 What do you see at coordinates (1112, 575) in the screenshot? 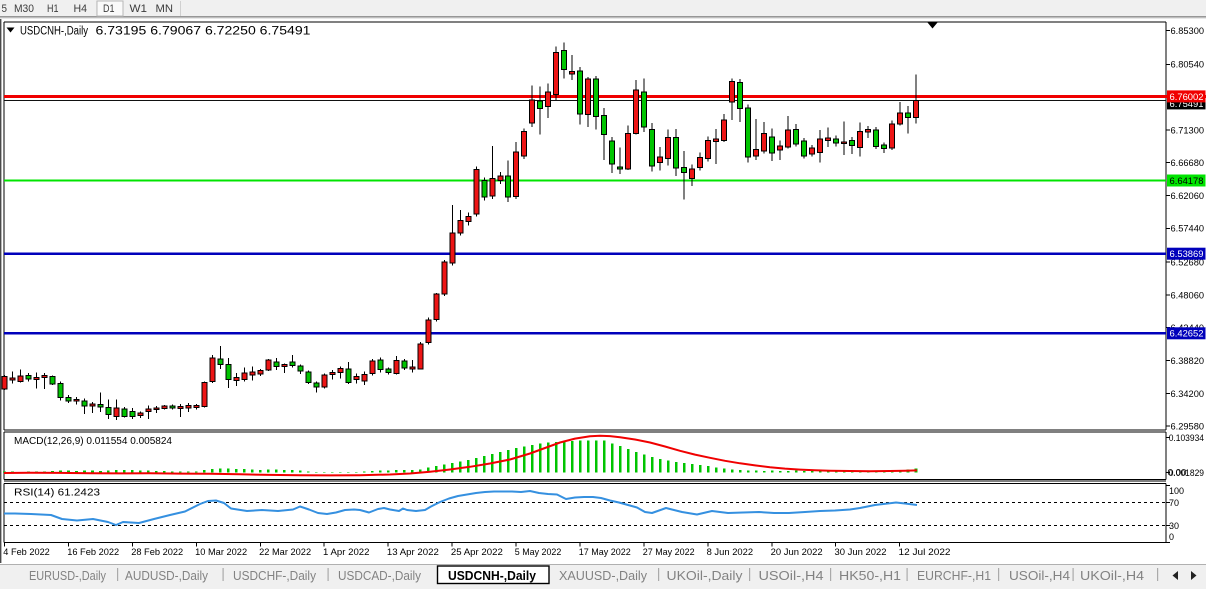
I see `svg-text: UKOil-,H4` at bounding box center [1112, 575].